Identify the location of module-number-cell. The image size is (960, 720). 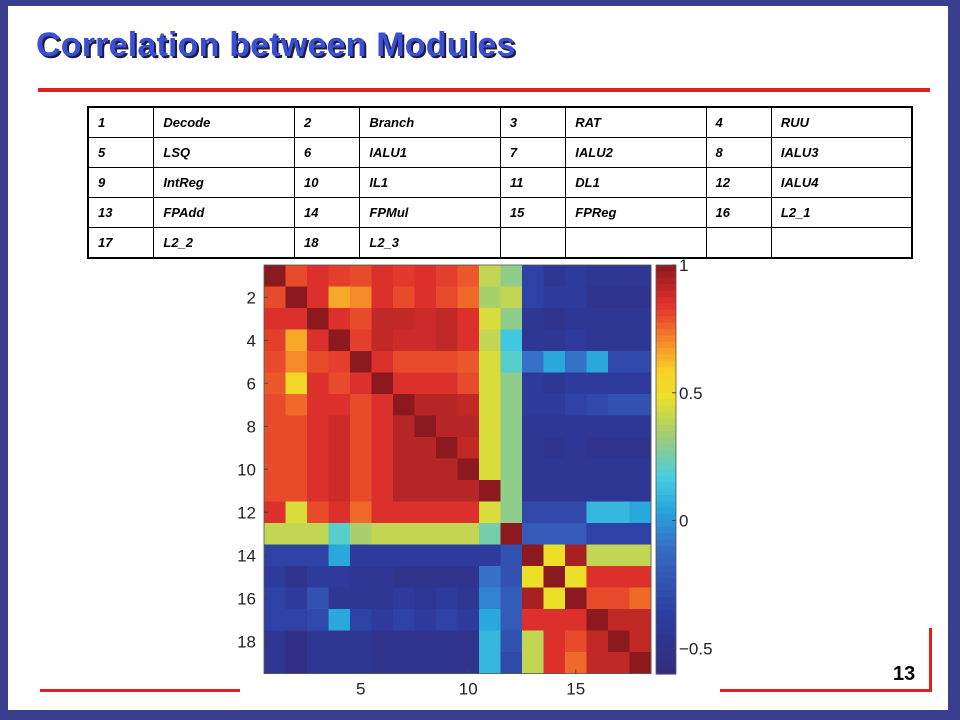
(533, 243).